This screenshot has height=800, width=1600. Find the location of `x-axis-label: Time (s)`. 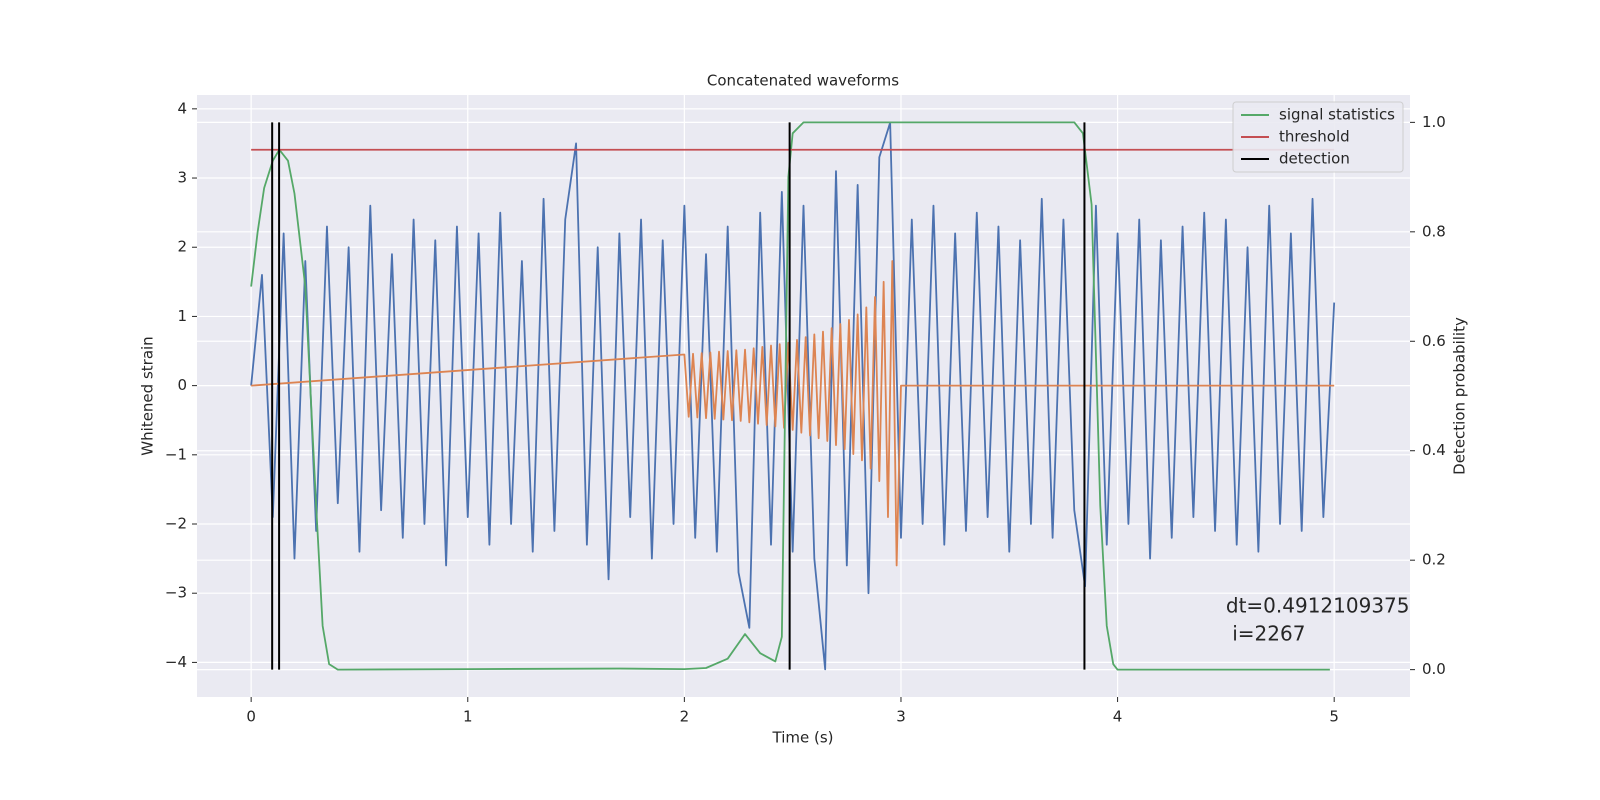

x-axis-label: Time (s) is located at coordinates (803, 738).